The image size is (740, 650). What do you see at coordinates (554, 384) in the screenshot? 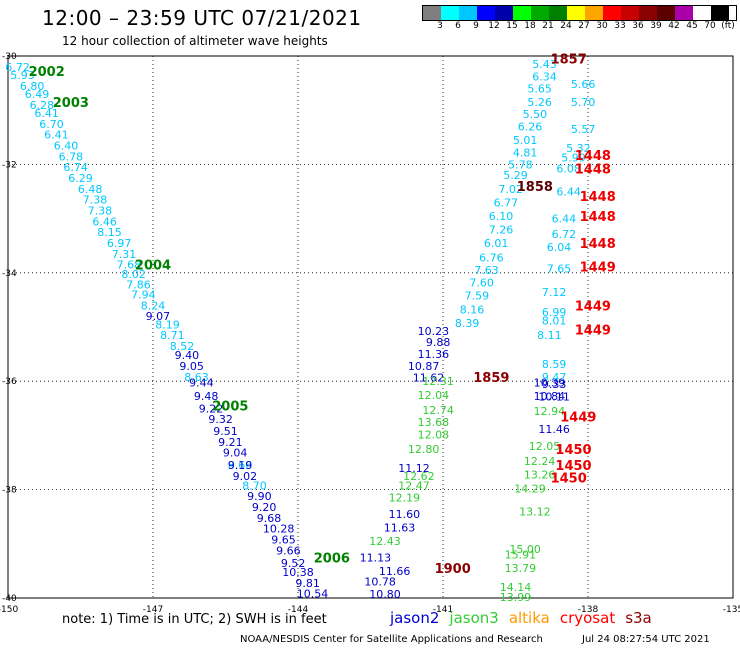
I see `wave-height-label: 9.33` at bounding box center [554, 384].